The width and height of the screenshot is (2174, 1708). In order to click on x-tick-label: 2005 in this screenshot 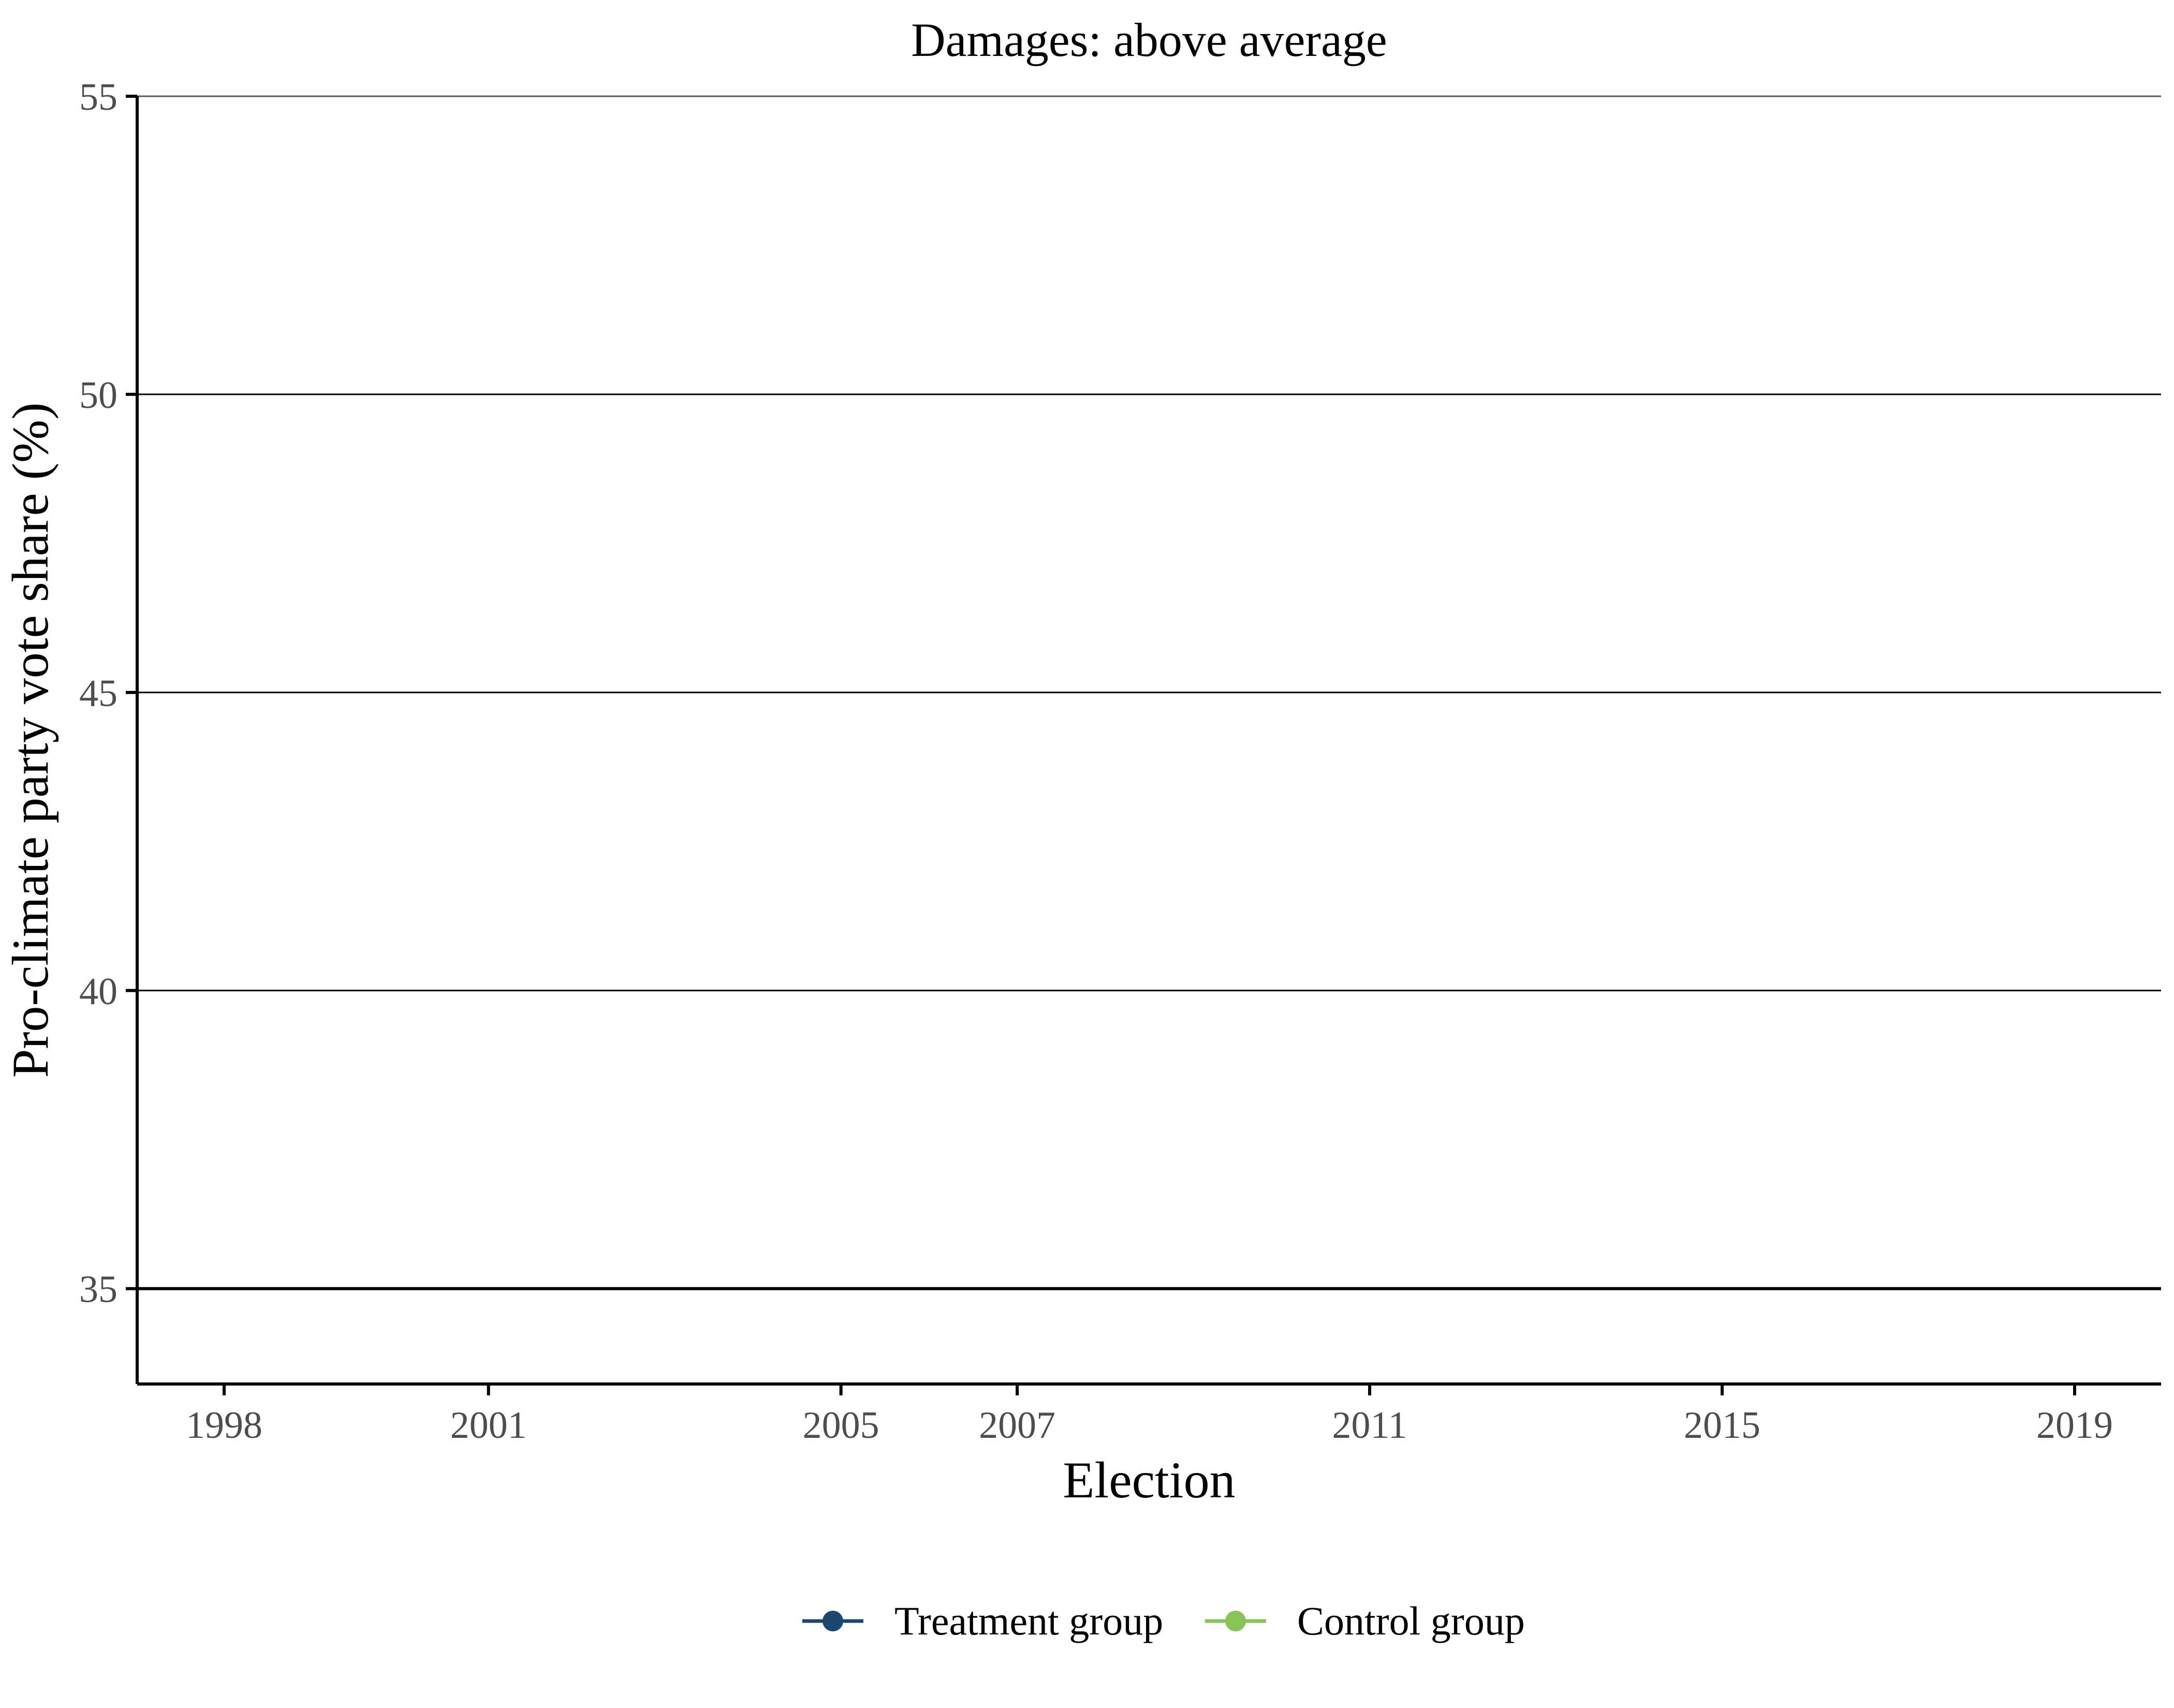, I will do `click(841, 1425)`.